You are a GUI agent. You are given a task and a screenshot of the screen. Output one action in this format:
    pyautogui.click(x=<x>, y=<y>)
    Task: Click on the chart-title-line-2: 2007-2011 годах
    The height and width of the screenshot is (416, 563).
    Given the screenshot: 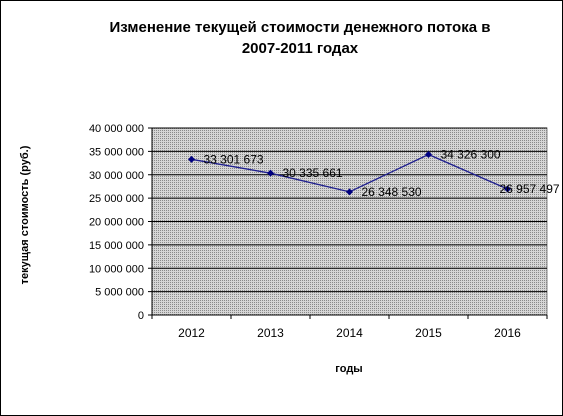 What is the action you would take?
    pyautogui.click(x=300, y=48)
    